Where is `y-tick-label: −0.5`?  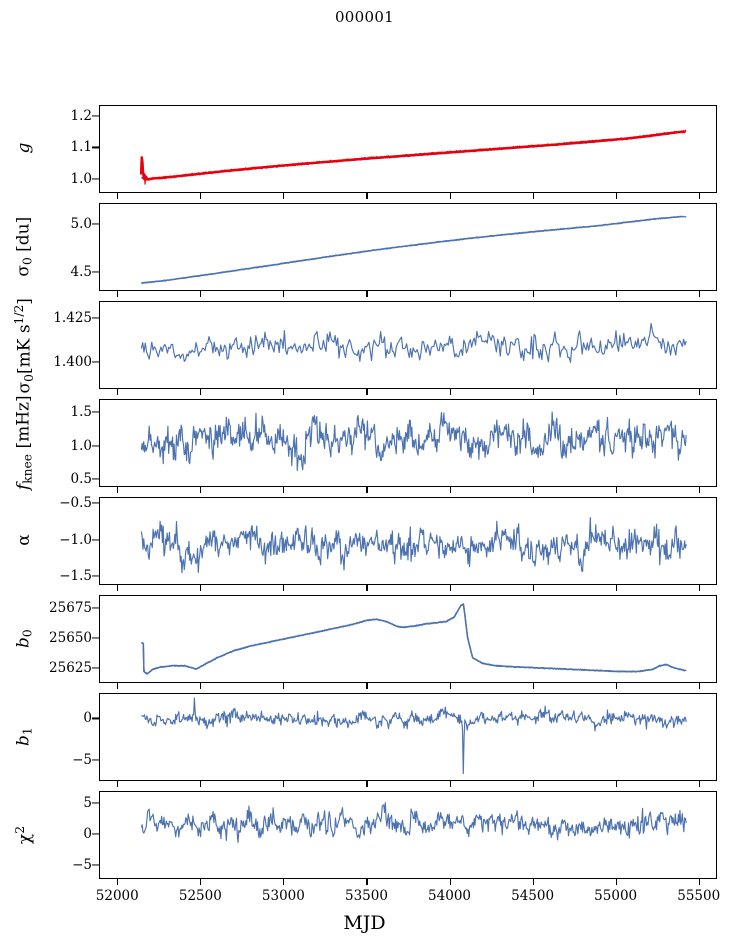
y-tick-label: −0.5 is located at coordinates (75, 502).